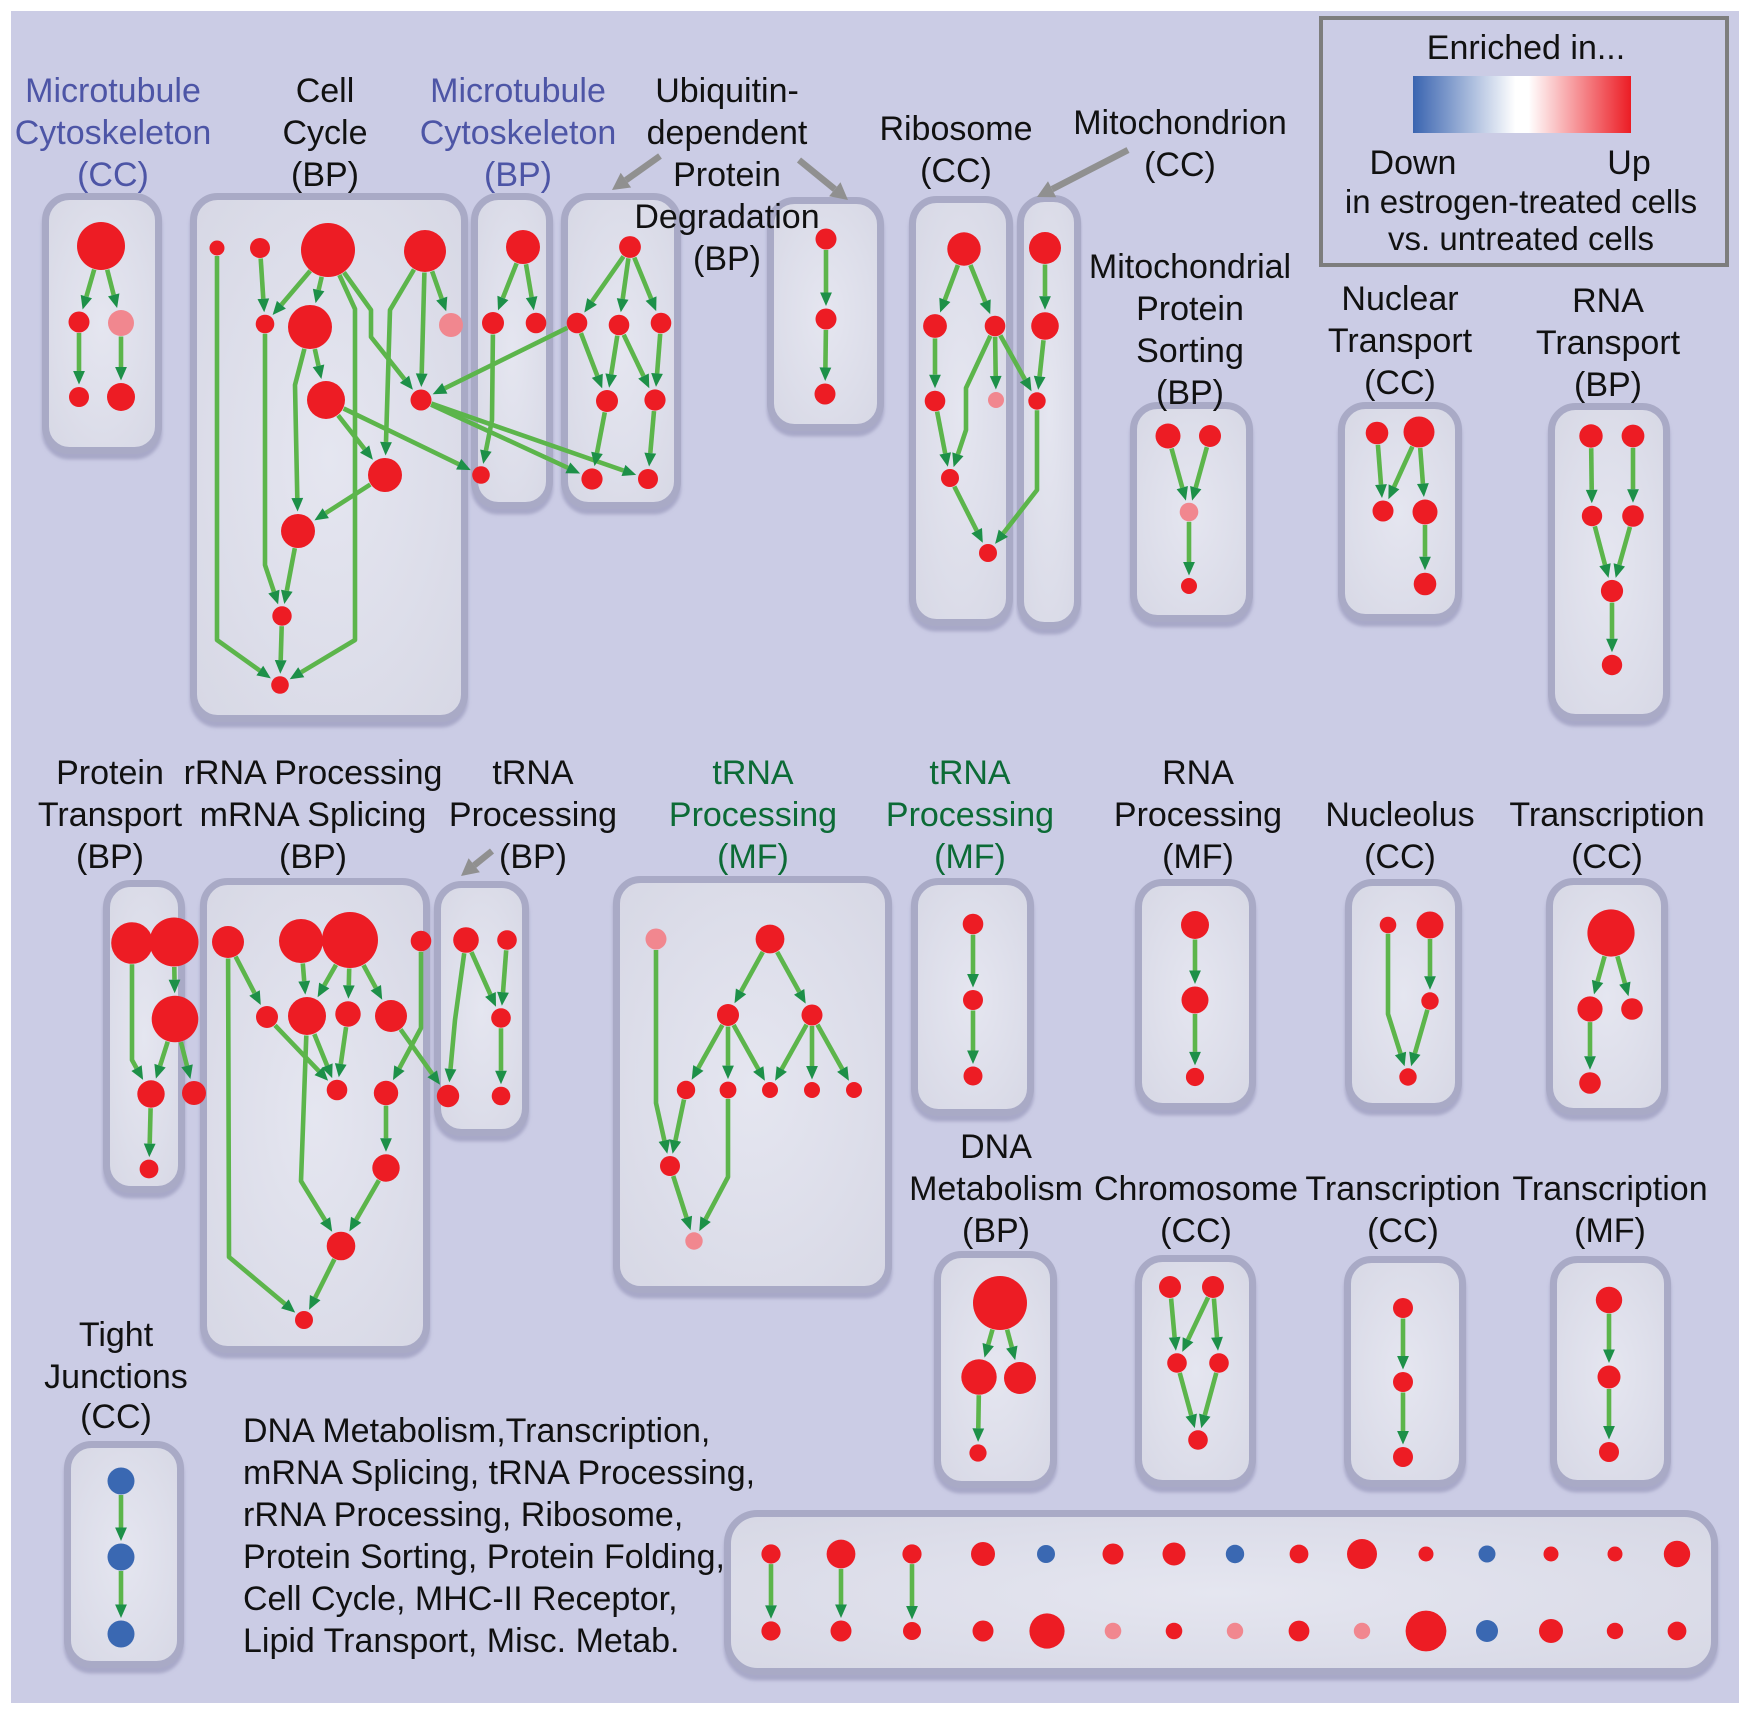 This screenshot has height=1720, width=1750. What do you see at coordinates (484, 1557) in the screenshot?
I see `svg-text:Protein Sorting, Protein Foldi: Protein Sorting, Protein Folding,` at bounding box center [484, 1557].